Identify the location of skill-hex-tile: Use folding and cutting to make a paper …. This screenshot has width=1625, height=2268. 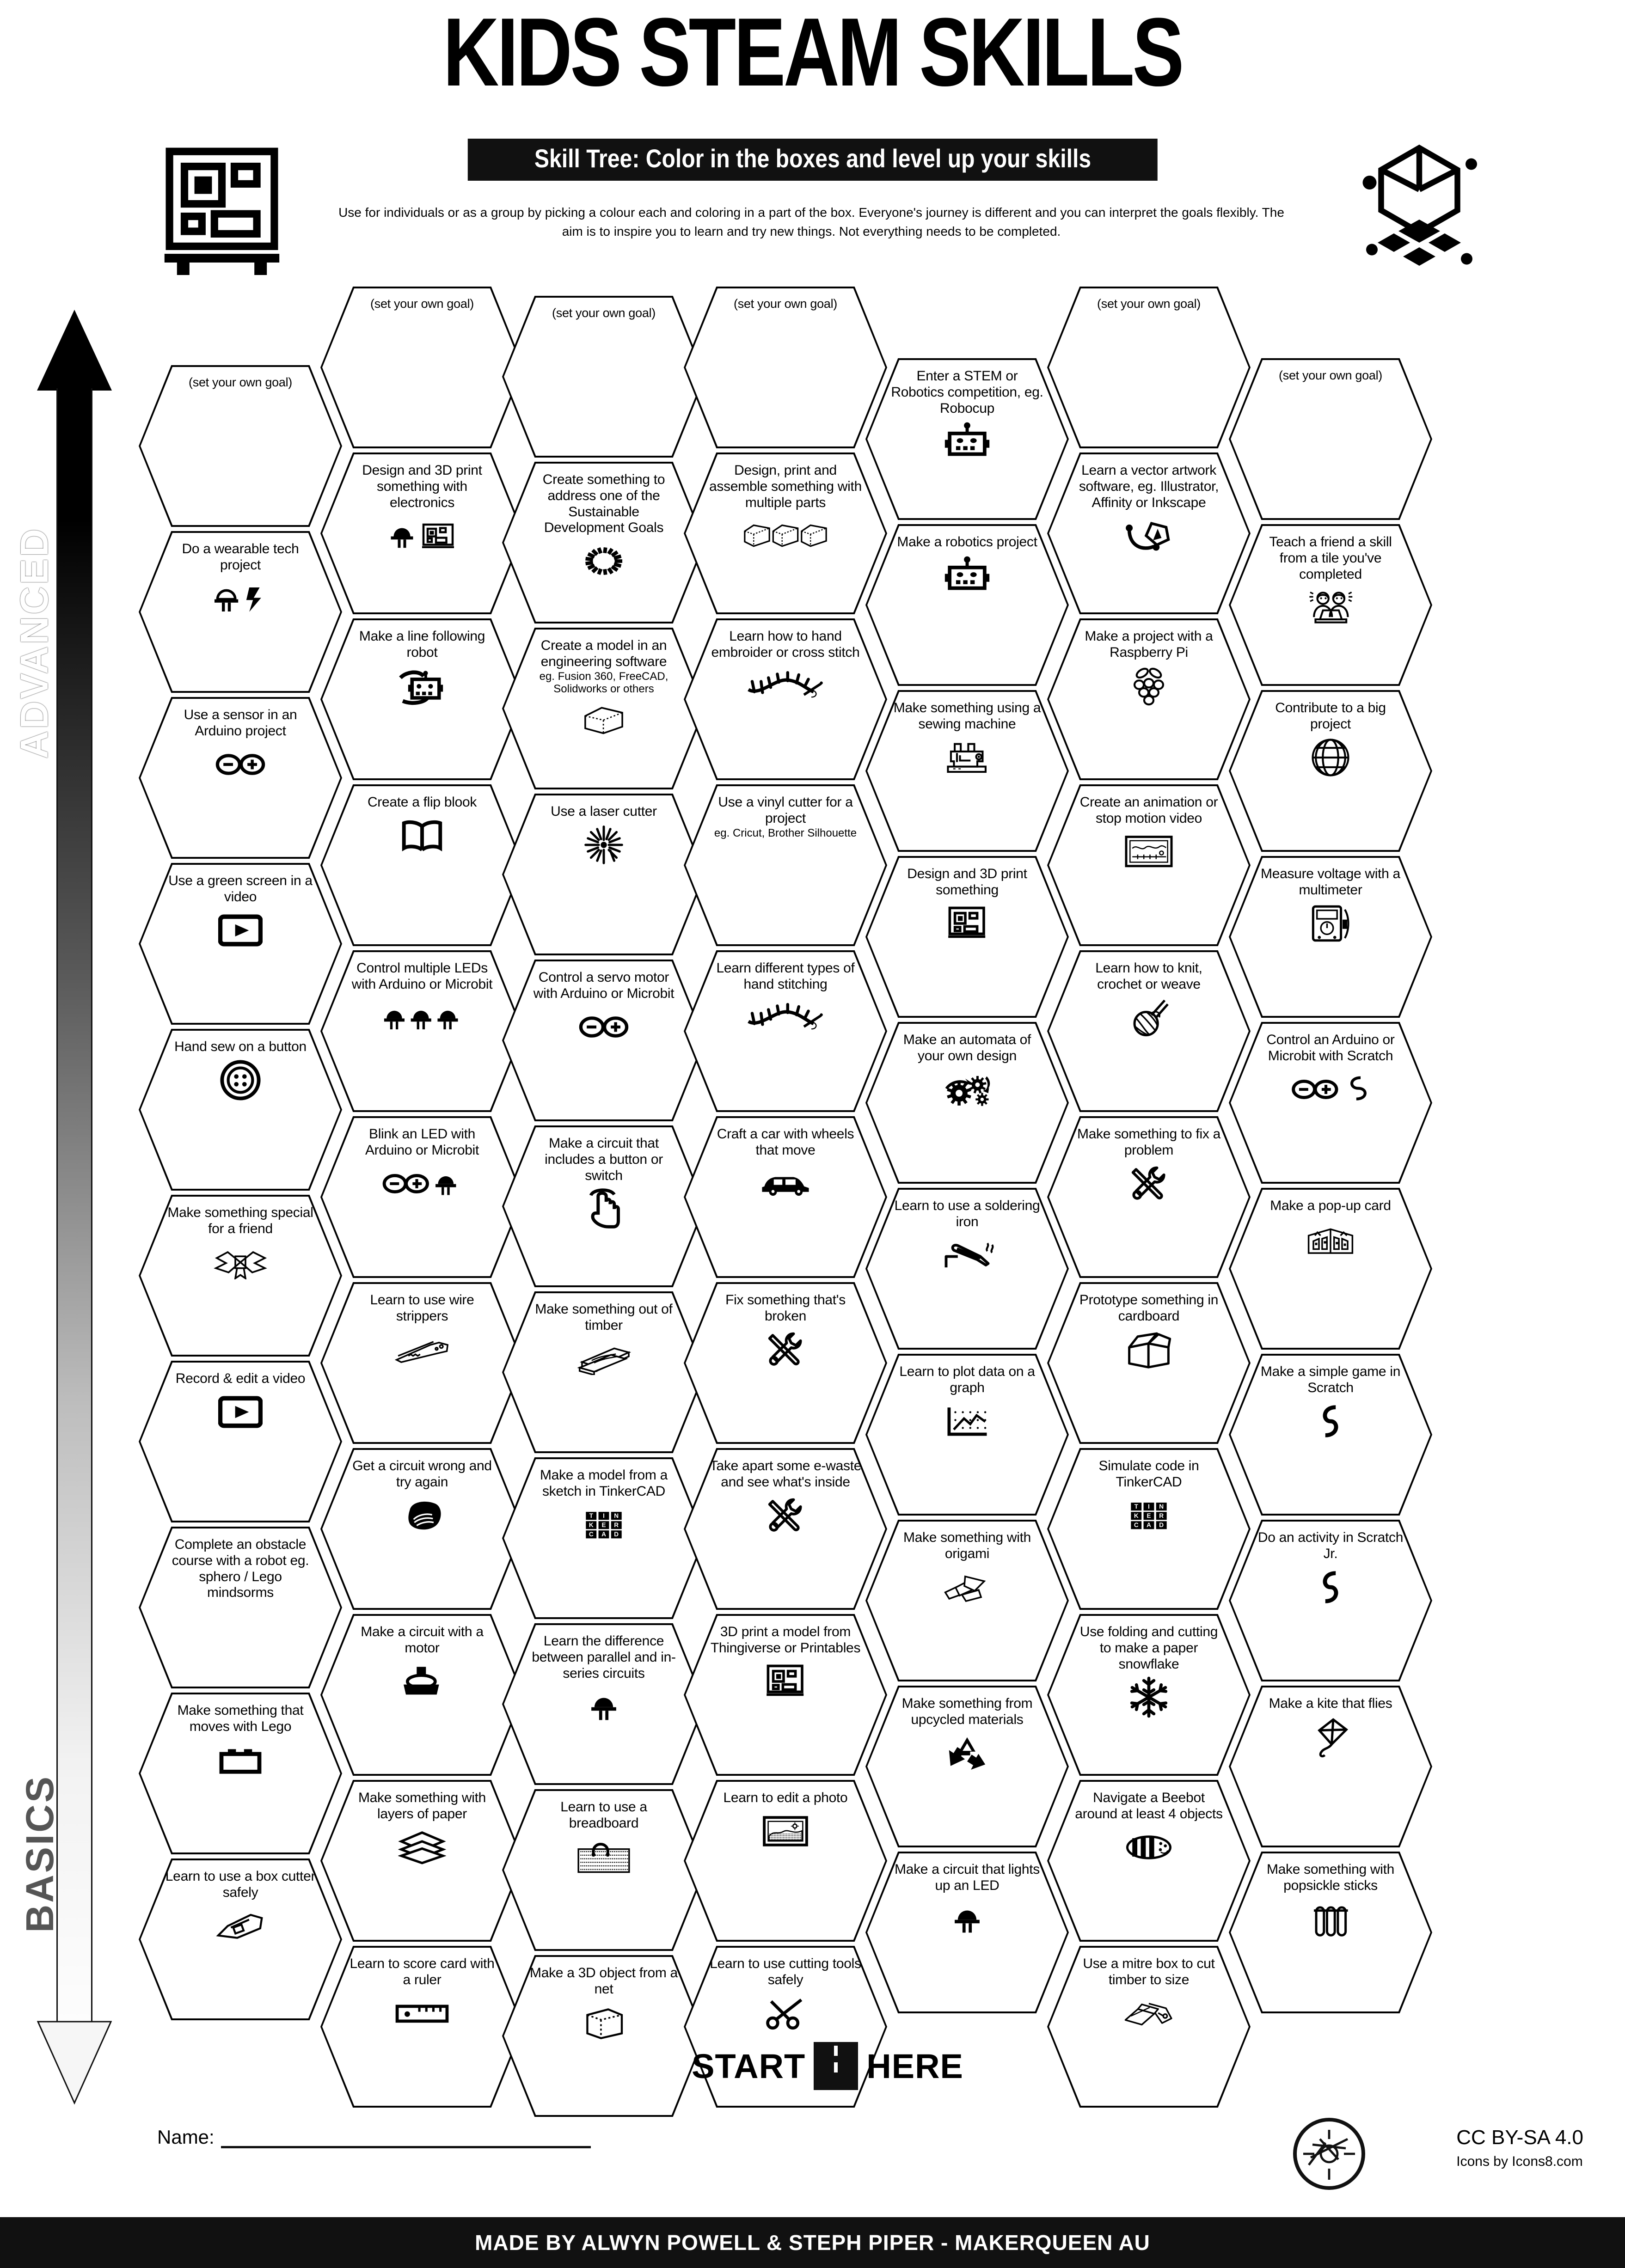
(1149, 1695).